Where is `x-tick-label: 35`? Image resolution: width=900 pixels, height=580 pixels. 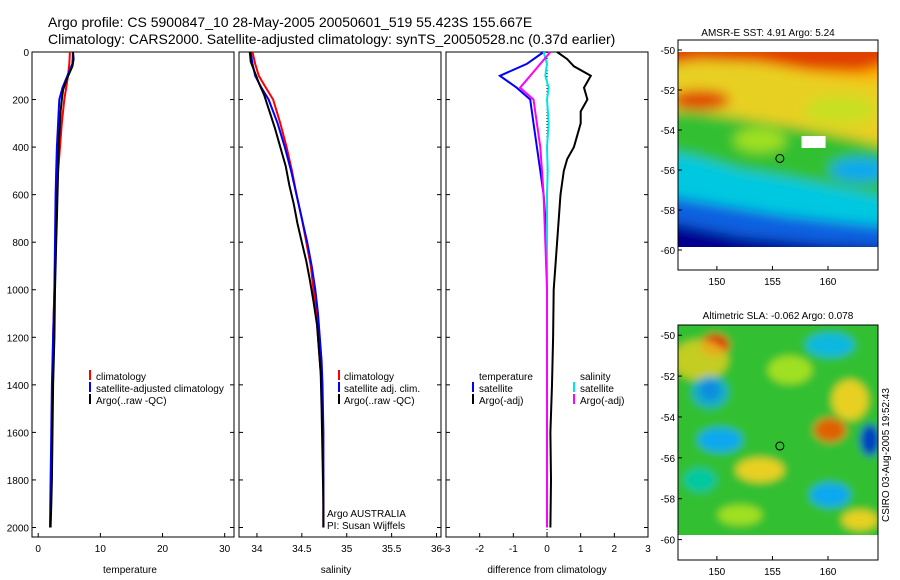
x-tick-label: 35 is located at coordinates (347, 549).